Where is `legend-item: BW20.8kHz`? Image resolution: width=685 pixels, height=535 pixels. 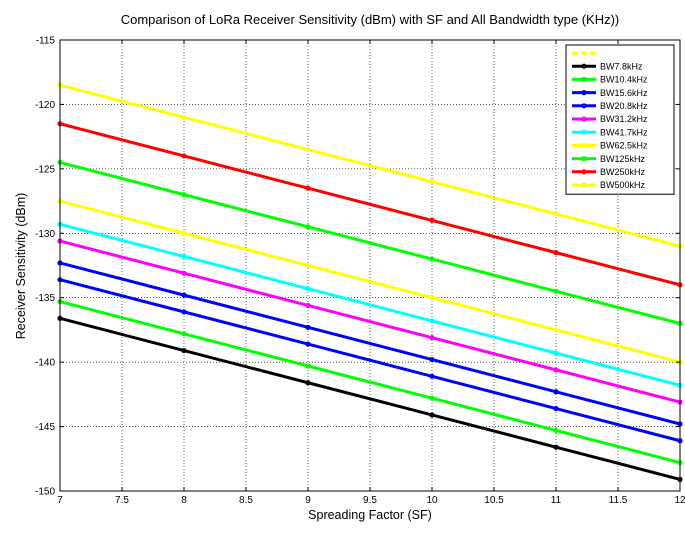 legend-item: BW20.8kHz is located at coordinates (610, 106).